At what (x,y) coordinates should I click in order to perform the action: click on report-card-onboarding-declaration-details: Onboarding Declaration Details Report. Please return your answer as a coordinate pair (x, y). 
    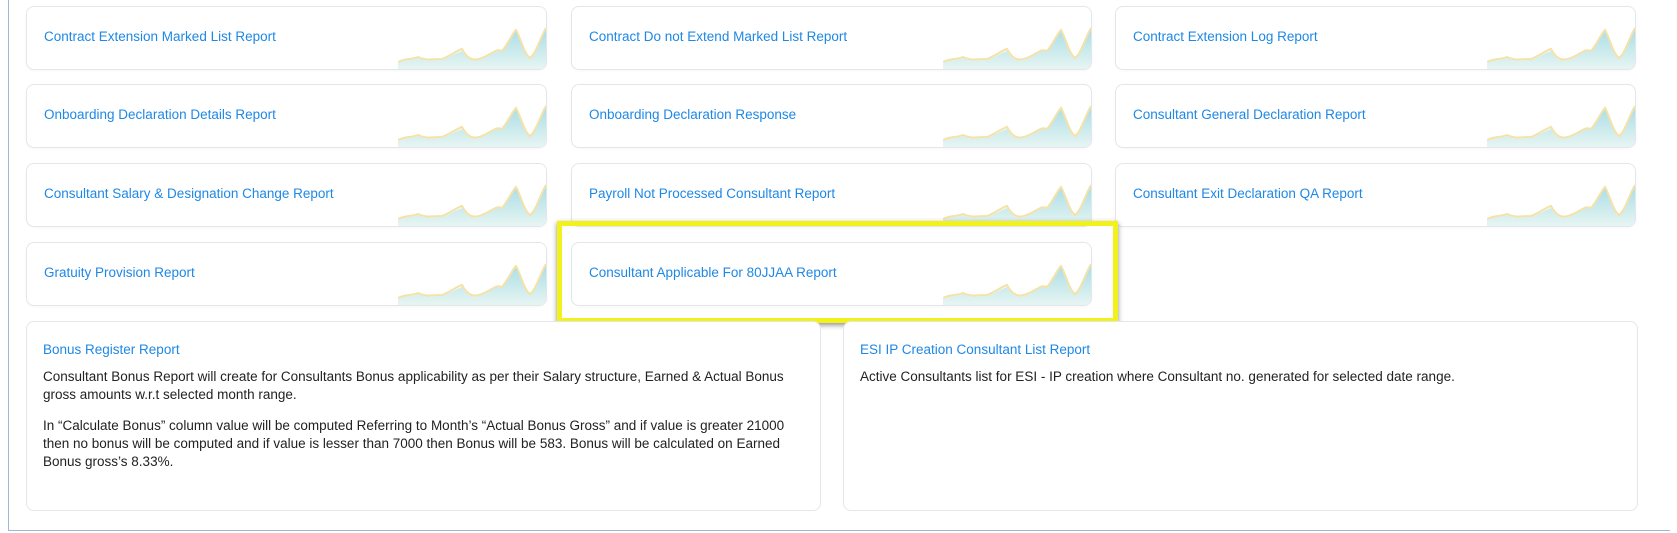
    Looking at the image, I should click on (286, 116).